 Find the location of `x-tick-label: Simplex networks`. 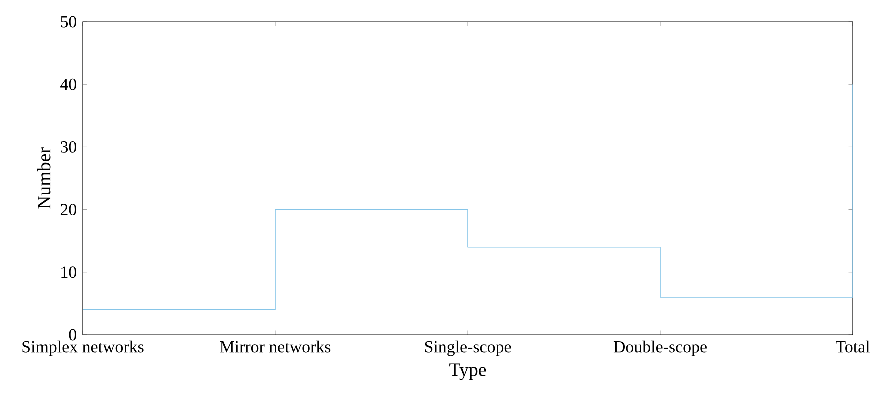

x-tick-label: Simplex networks is located at coordinates (83, 348).